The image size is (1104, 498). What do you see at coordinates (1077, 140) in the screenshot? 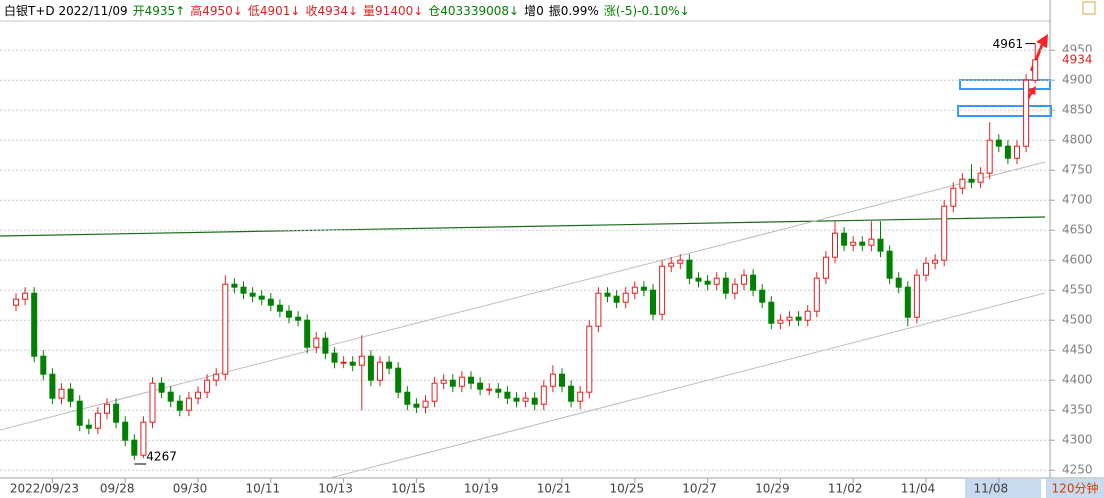
I see `y-tick-label: 4800` at bounding box center [1077, 140].